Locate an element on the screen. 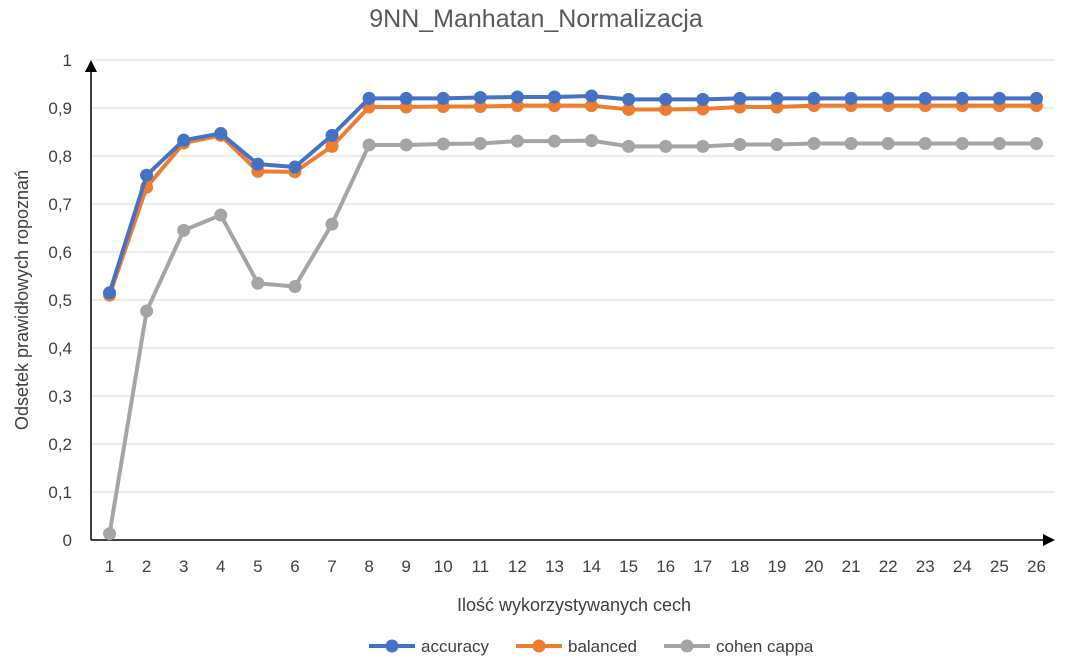  chart-title: 9NN_Manhatan_Normalizacja is located at coordinates (536, 19).